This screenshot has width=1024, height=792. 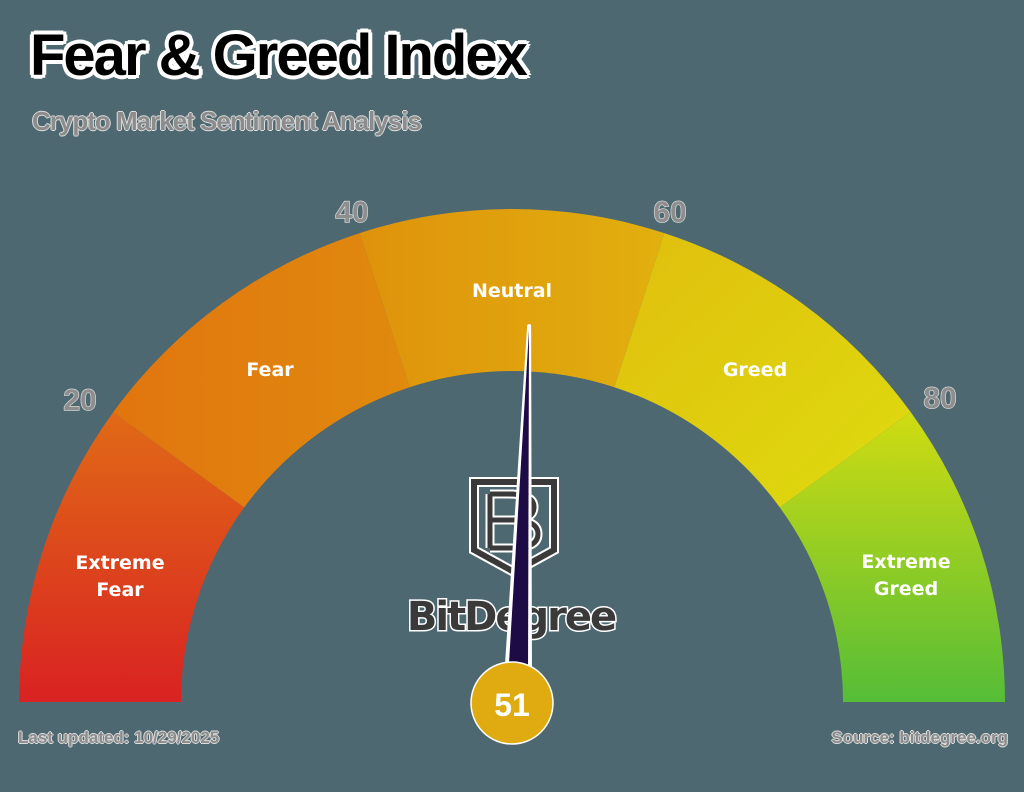 I want to click on label-neutral: Neutral, so click(x=512, y=291).